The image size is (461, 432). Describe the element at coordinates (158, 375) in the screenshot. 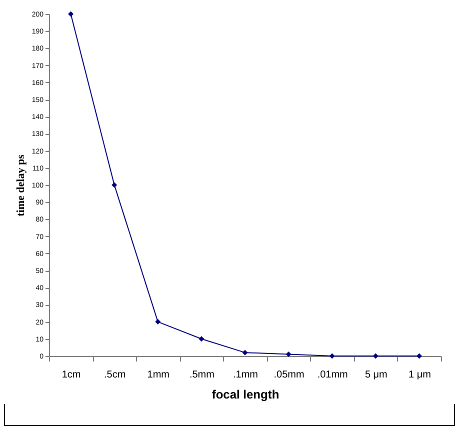

I see `x-tick-label: 1mm` at that location.